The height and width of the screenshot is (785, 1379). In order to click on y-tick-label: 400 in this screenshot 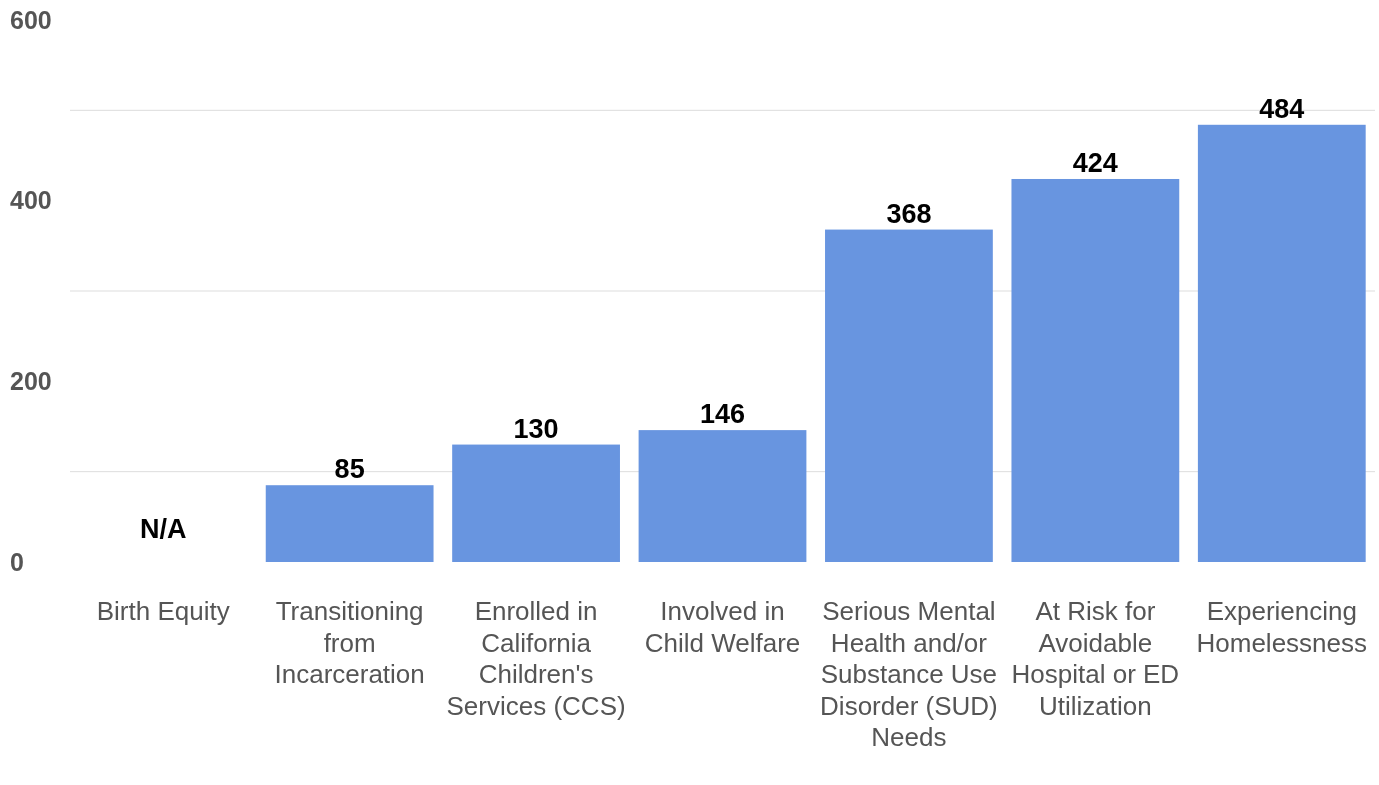, I will do `click(31, 200)`.